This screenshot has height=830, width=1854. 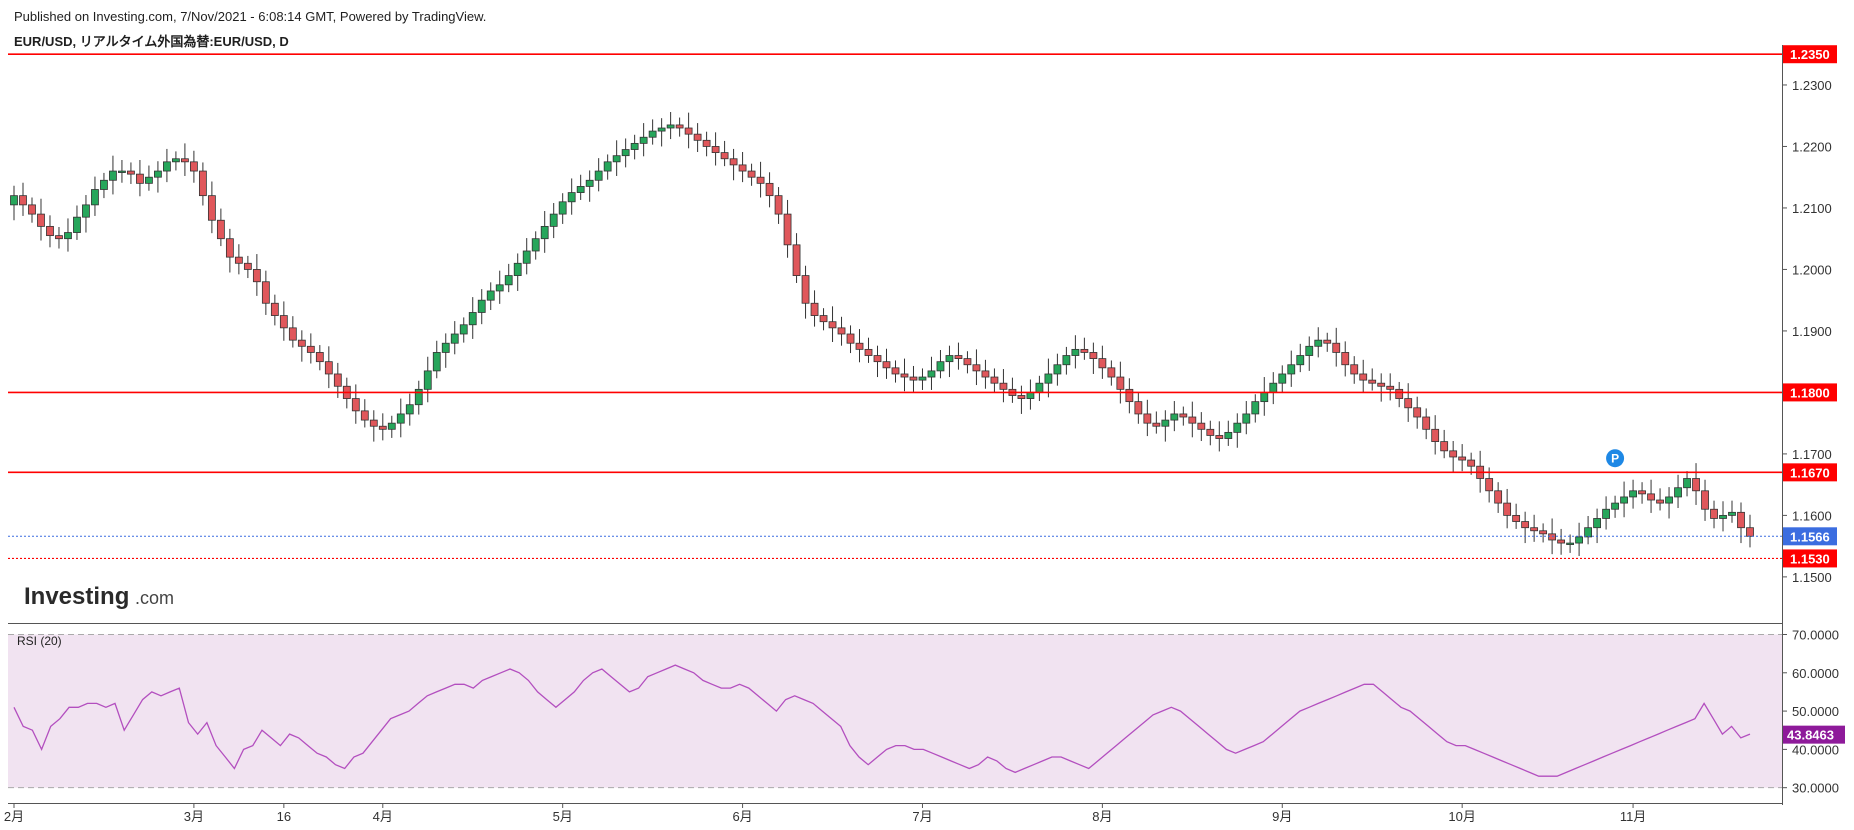 What do you see at coordinates (1282, 816) in the screenshot?
I see `time-tick-label: 9月` at bounding box center [1282, 816].